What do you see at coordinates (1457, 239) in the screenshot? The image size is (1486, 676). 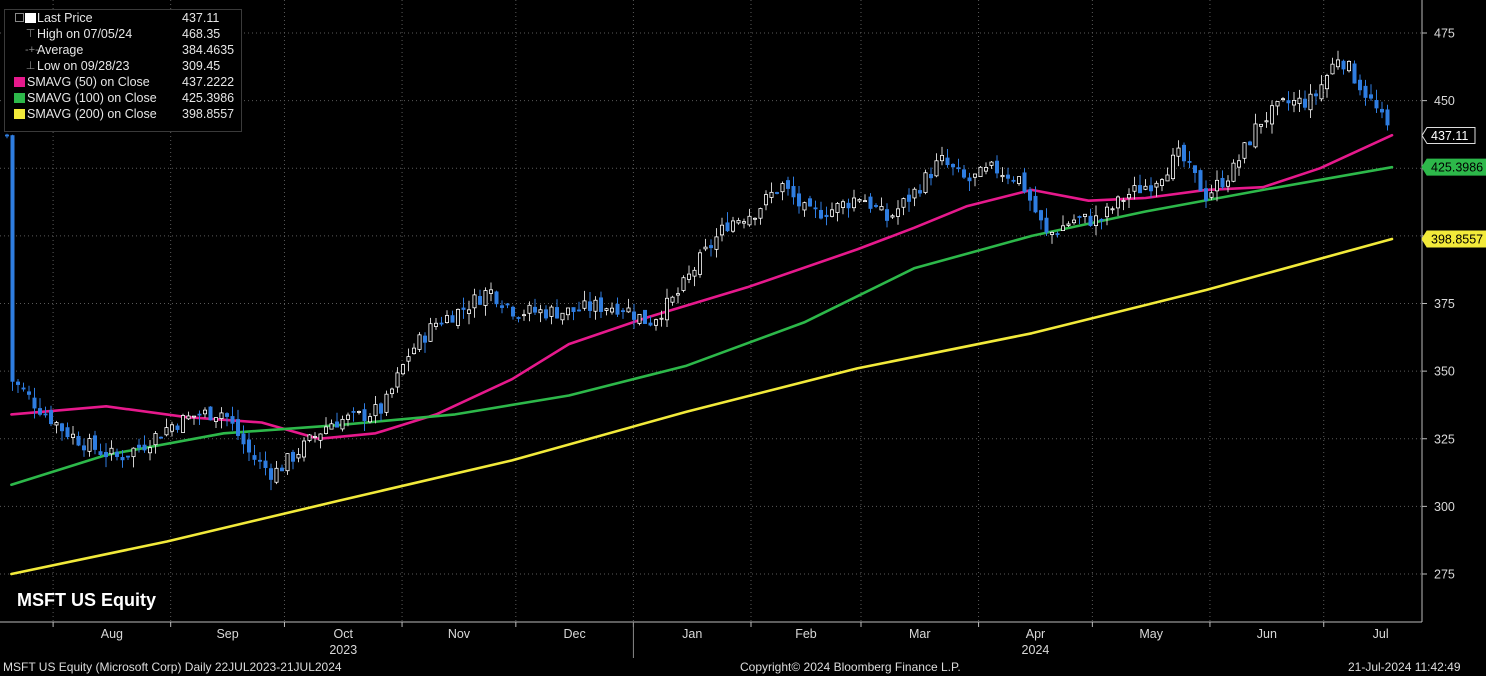 I see `price-tag-label: 398.8557` at bounding box center [1457, 239].